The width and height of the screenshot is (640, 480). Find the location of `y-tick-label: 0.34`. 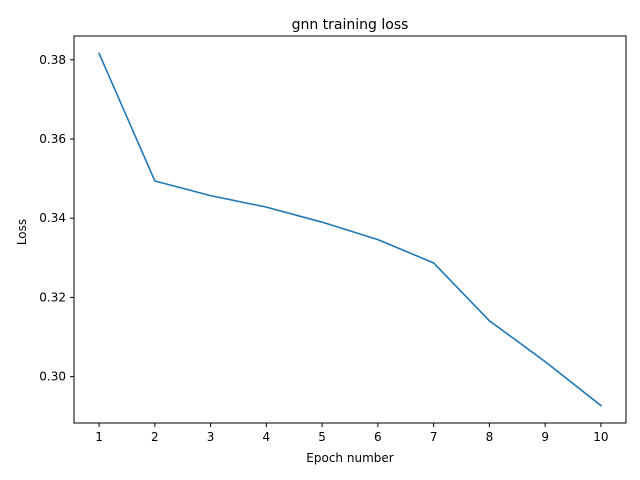

y-tick-label: 0.34 is located at coordinates (52, 218).